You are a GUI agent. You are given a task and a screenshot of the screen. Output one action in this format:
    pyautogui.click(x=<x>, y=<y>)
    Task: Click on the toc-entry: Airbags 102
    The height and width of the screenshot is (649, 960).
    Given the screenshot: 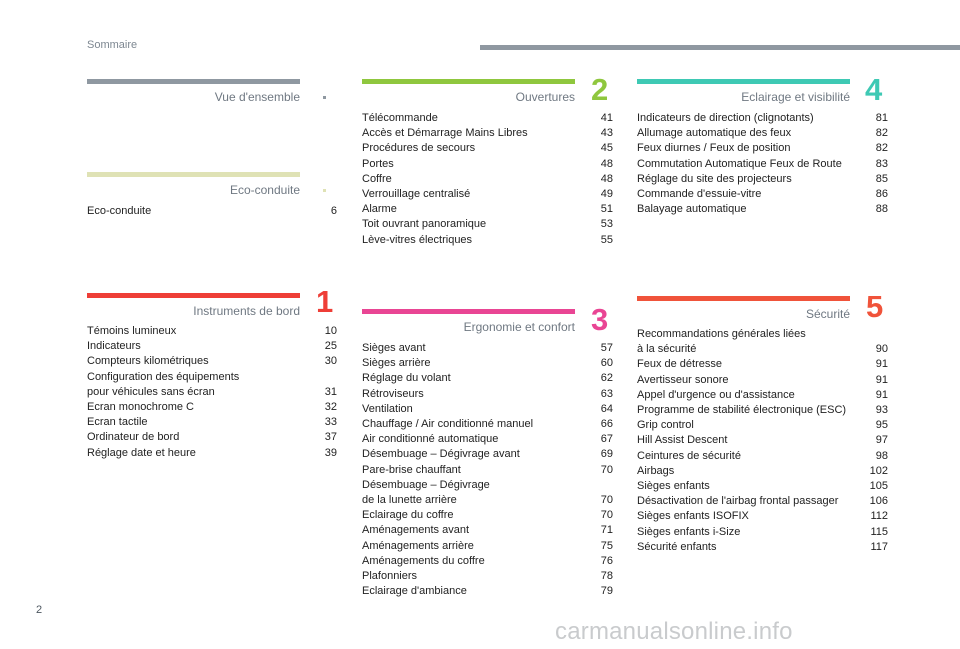 What is the action you would take?
    pyautogui.click(x=762, y=471)
    